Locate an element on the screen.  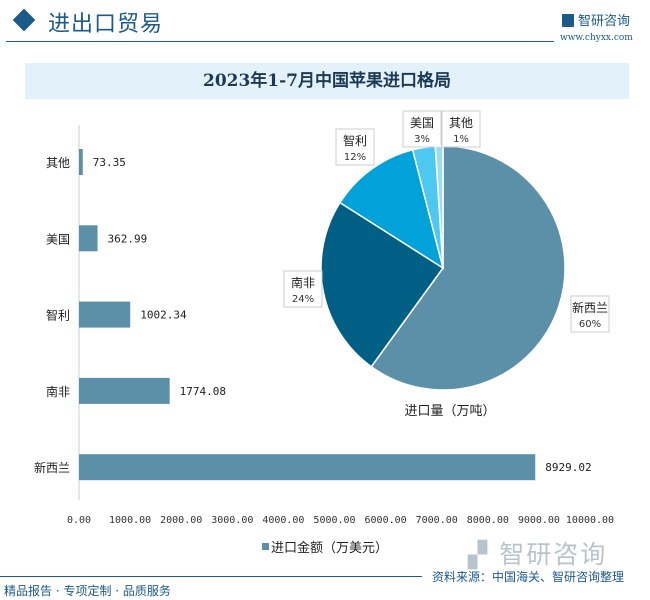
brand-logo: 智研咨询 is located at coordinates (596, 19).